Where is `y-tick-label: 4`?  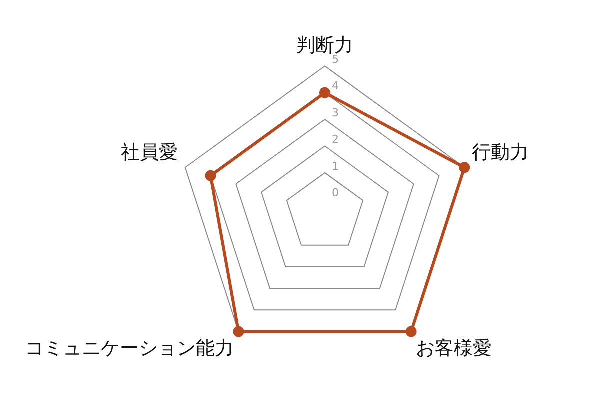 y-tick-label: 4 is located at coordinates (335, 86).